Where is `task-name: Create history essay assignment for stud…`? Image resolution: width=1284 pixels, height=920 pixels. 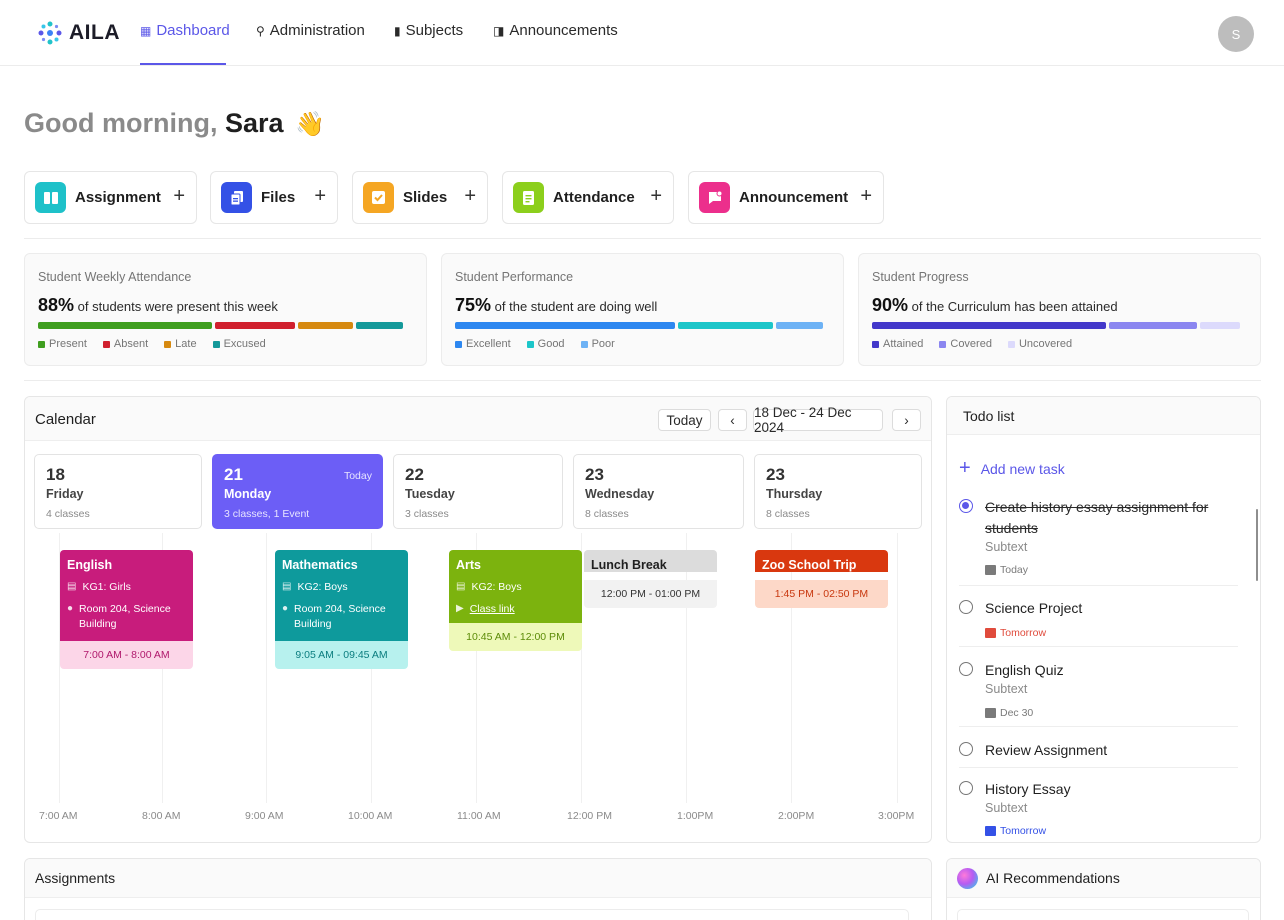 task-name: Create history essay assignment for stud… is located at coordinates (1097, 517).